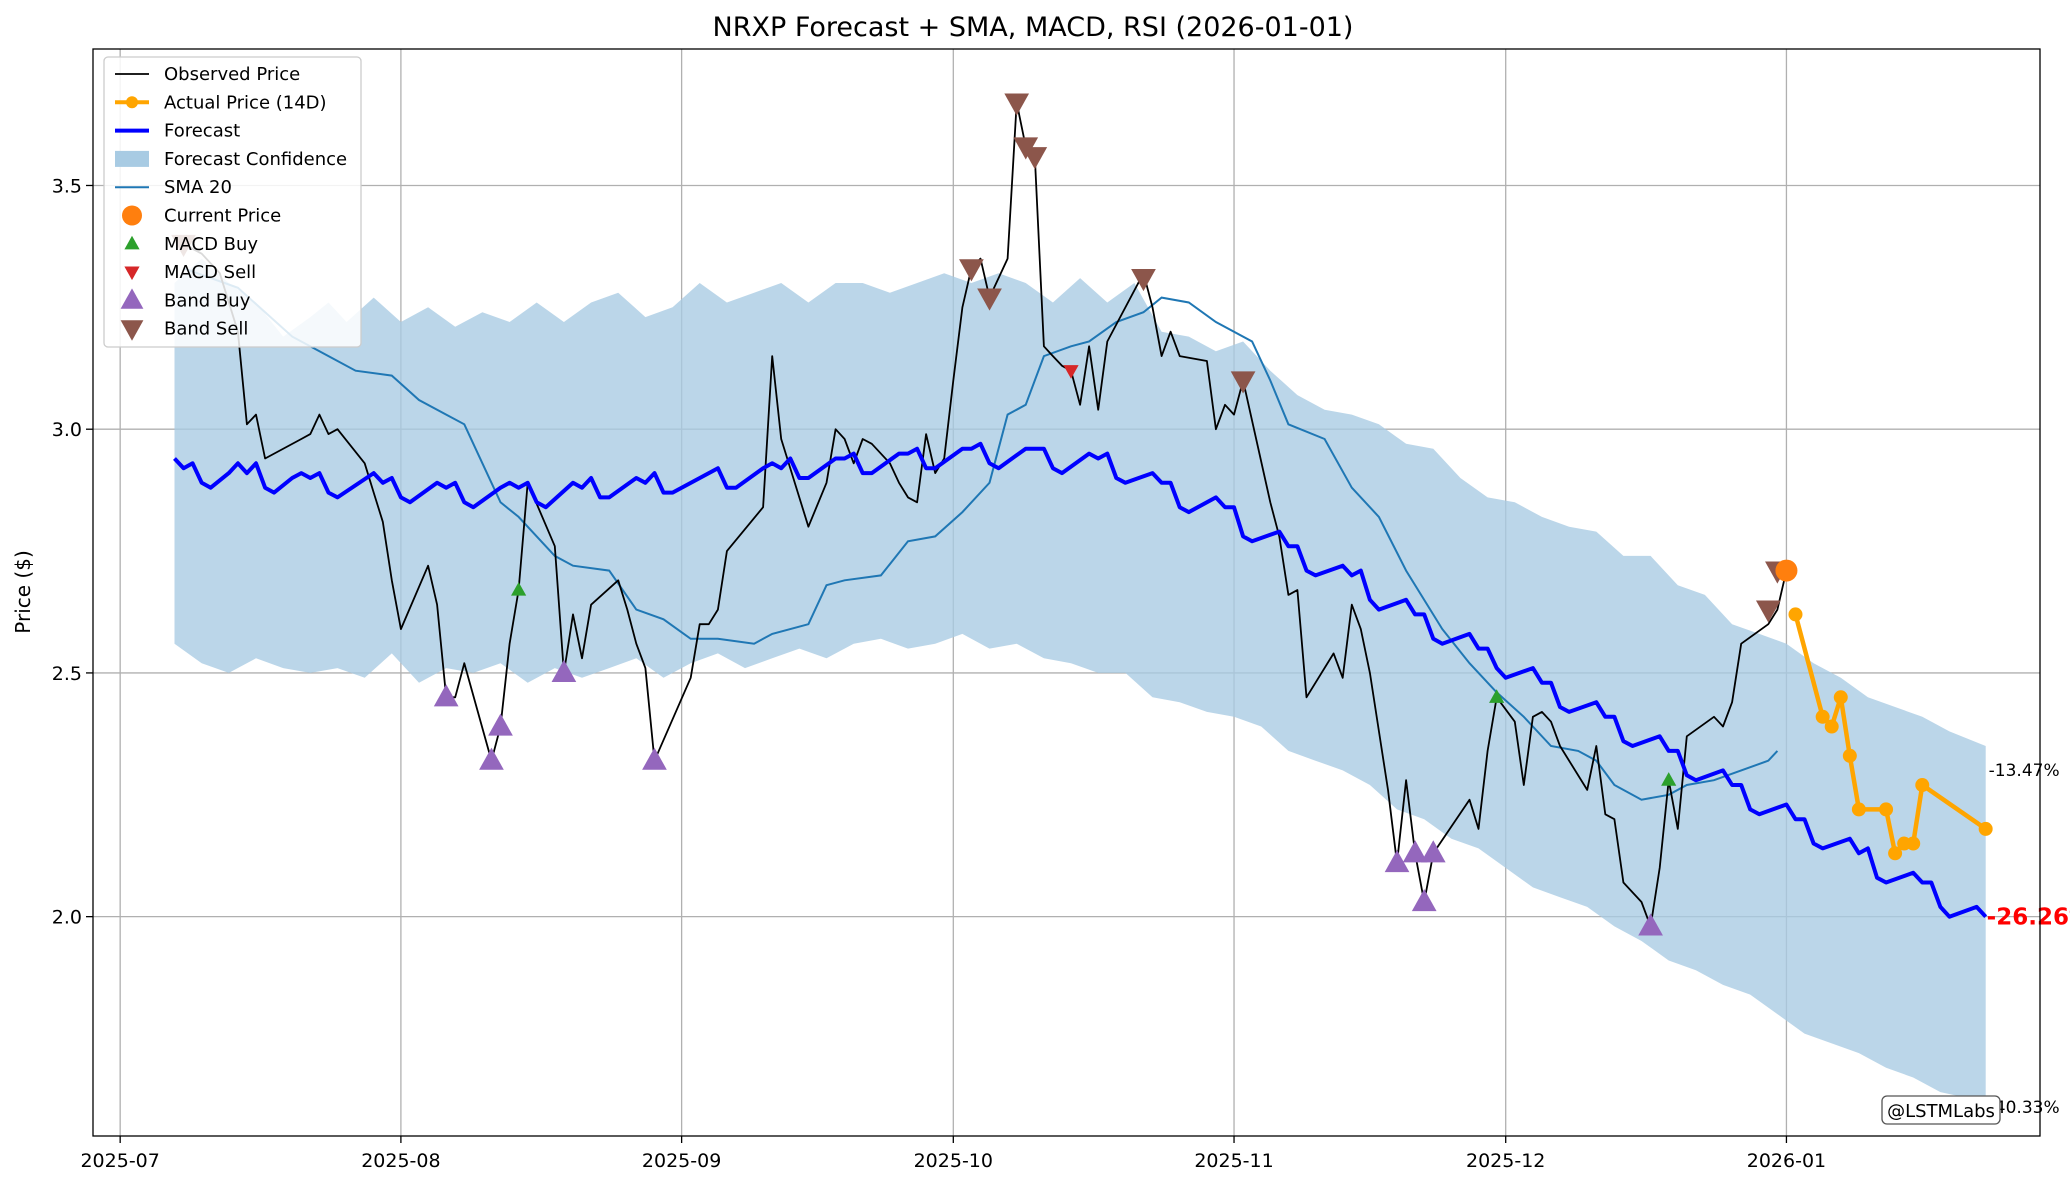  What do you see at coordinates (202, 131) in the screenshot?
I see `legend-label: Forecast` at bounding box center [202, 131].